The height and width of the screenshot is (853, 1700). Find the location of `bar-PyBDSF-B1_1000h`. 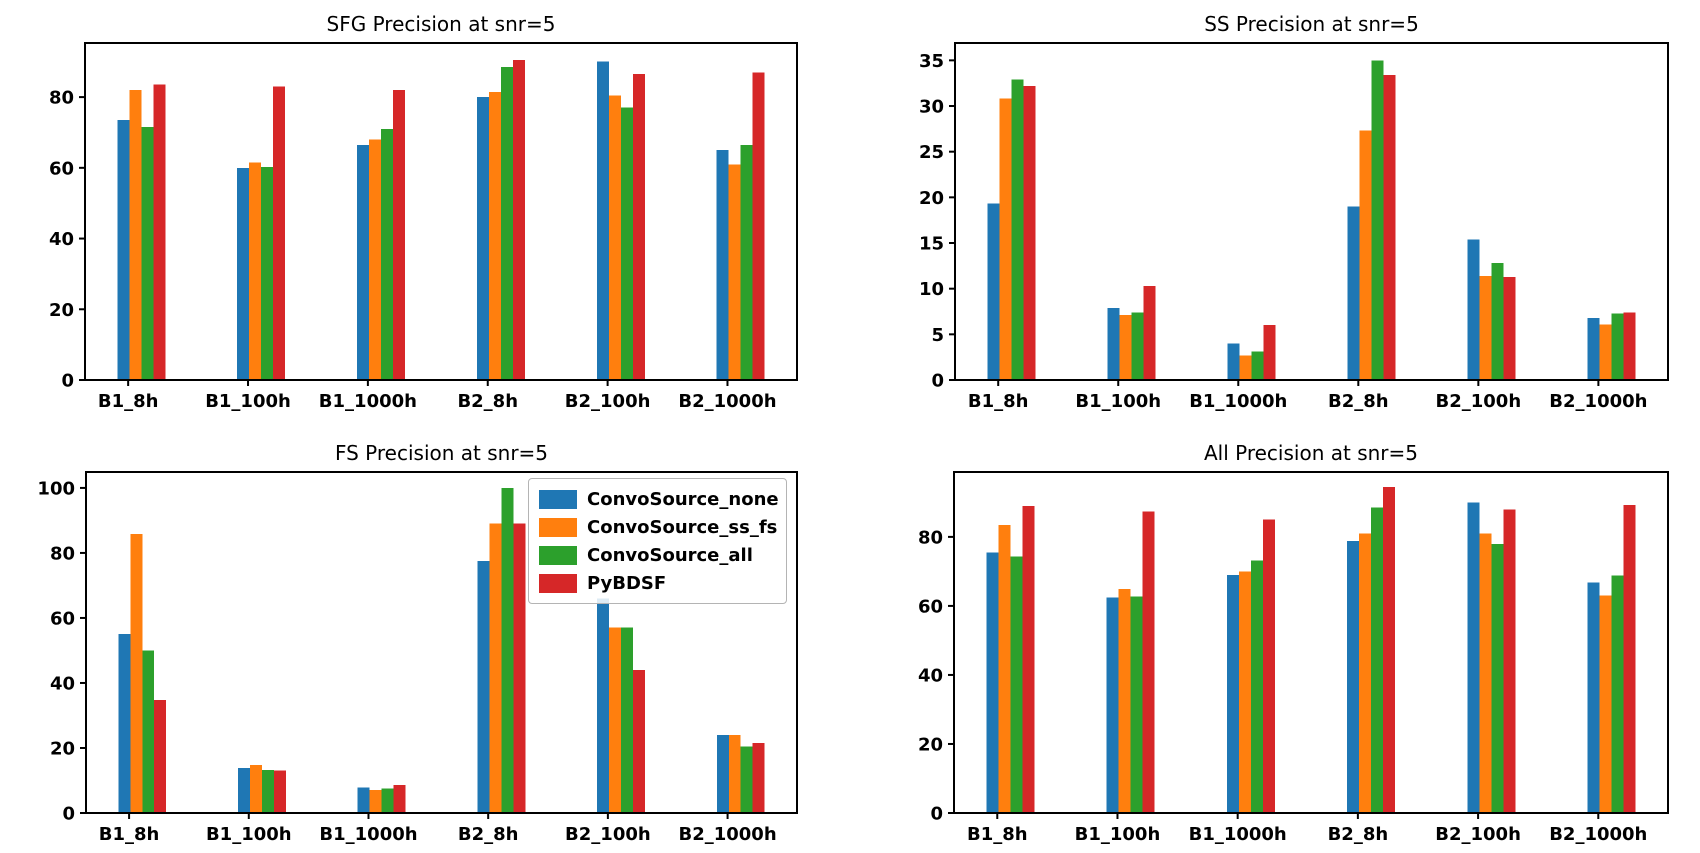

bar-PyBDSF-B1_1000h is located at coordinates (399, 799).